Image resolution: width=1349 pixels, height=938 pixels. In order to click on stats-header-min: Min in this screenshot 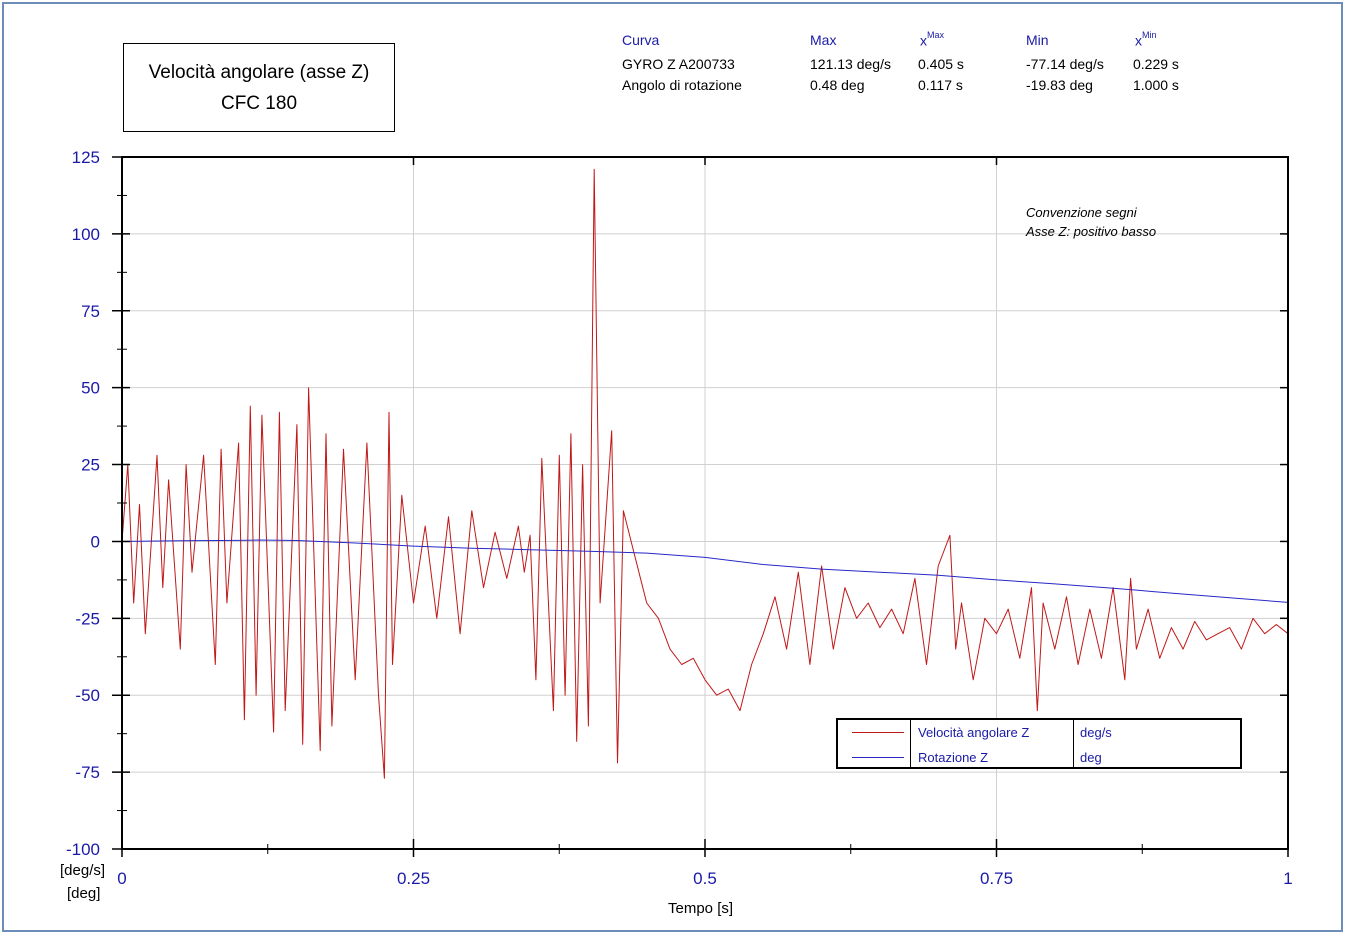, I will do `click(1037, 40)`.